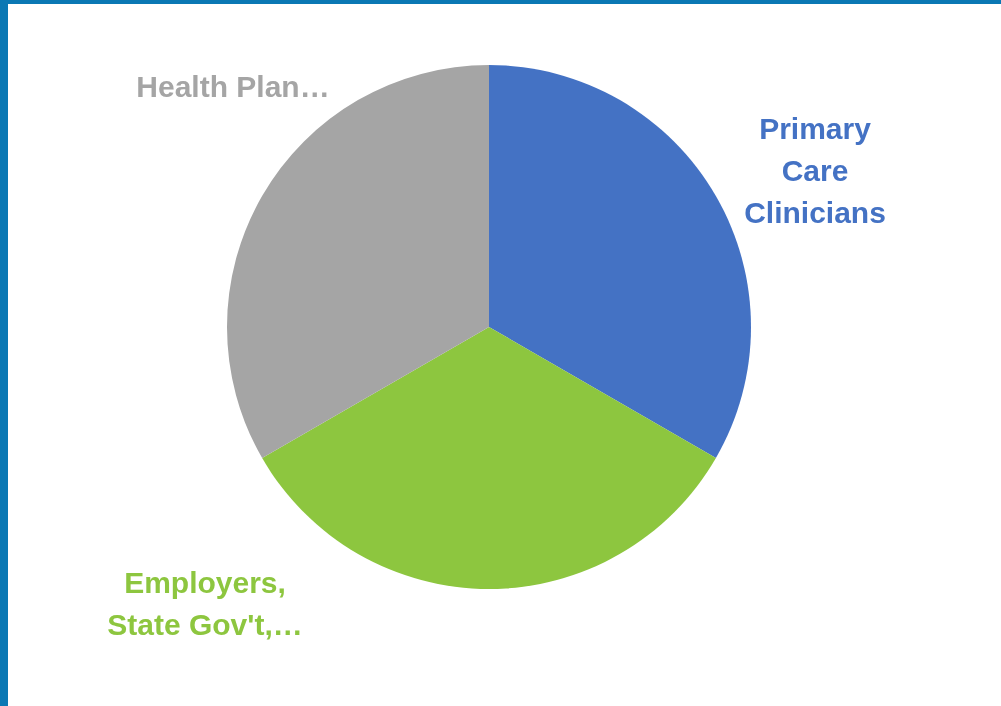  What do you see at coordinates (815, 170) in the screenshot?
I see `slice-label: Primary Care Clinicians` at bounding box center [815, 170].